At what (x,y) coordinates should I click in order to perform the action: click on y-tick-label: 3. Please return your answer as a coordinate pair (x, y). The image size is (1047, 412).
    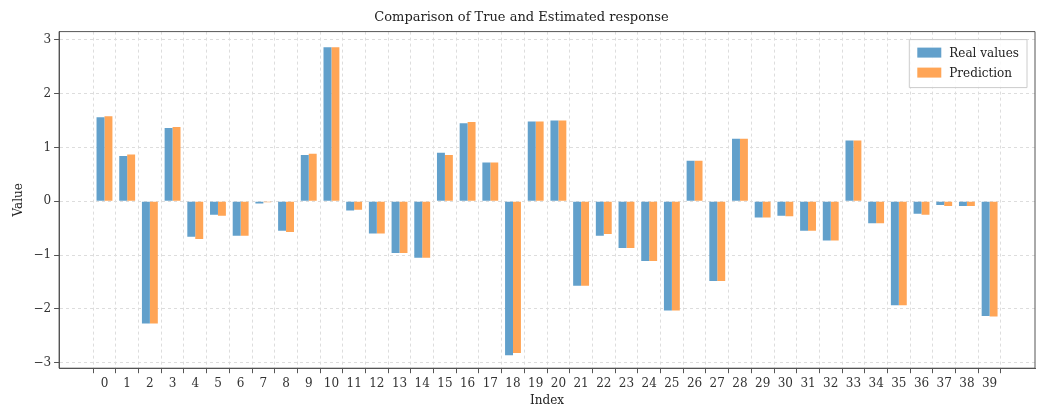
    Looking at the image, I should click on (47, 38).